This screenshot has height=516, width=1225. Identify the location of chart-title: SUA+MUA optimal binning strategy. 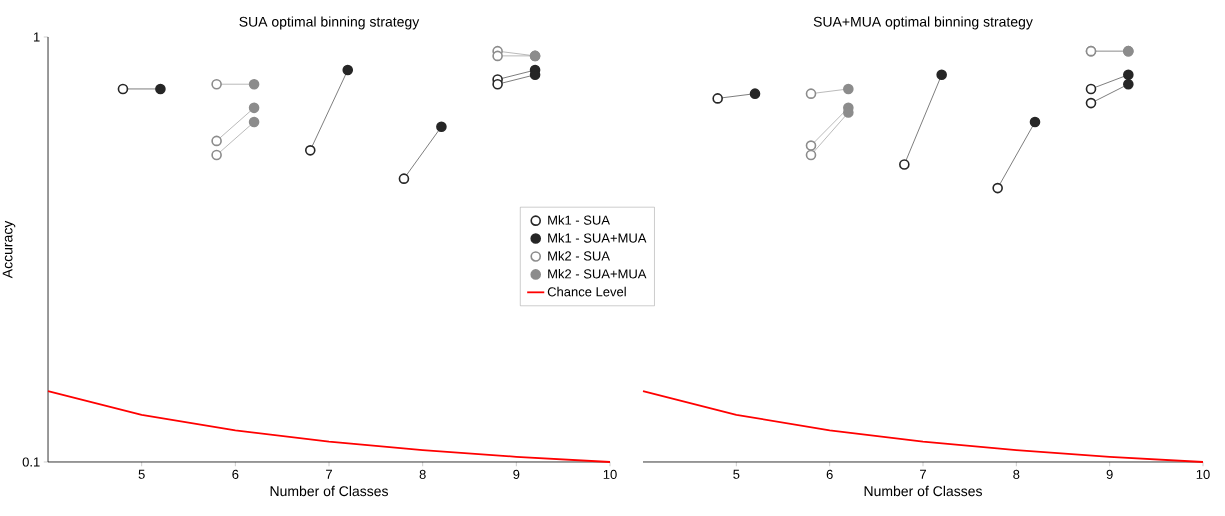
(923, 23).